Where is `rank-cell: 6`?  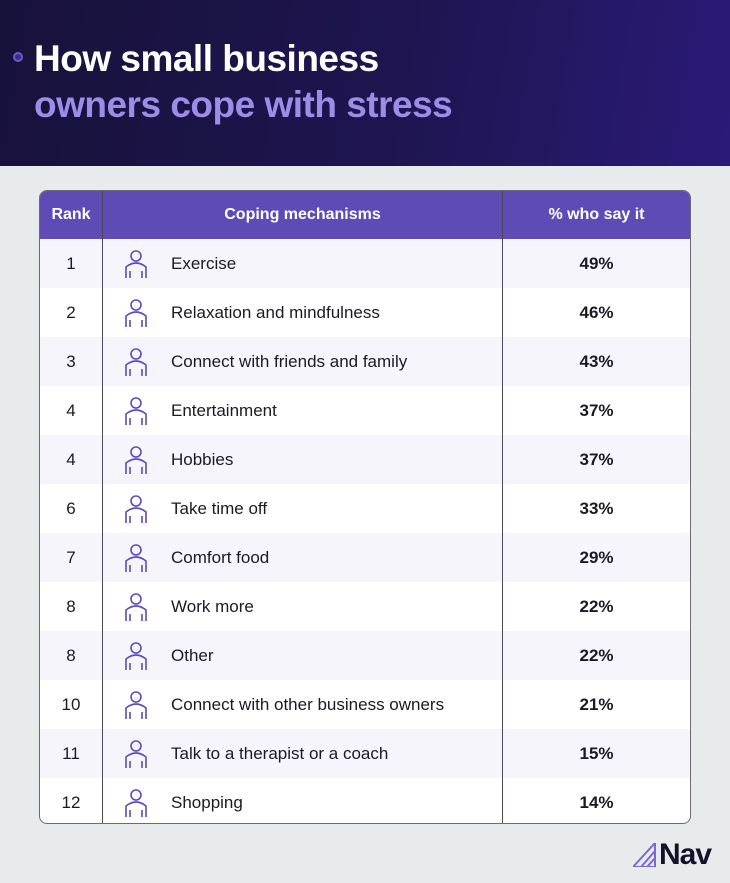
rank-cell: 6 is located at coordinates (71, 508).